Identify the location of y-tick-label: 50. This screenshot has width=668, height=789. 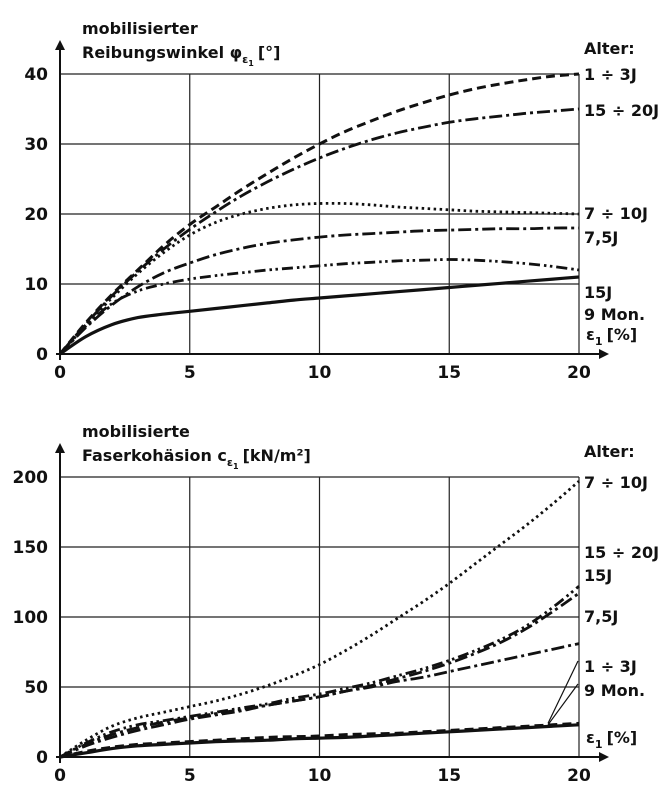
(36, 688).